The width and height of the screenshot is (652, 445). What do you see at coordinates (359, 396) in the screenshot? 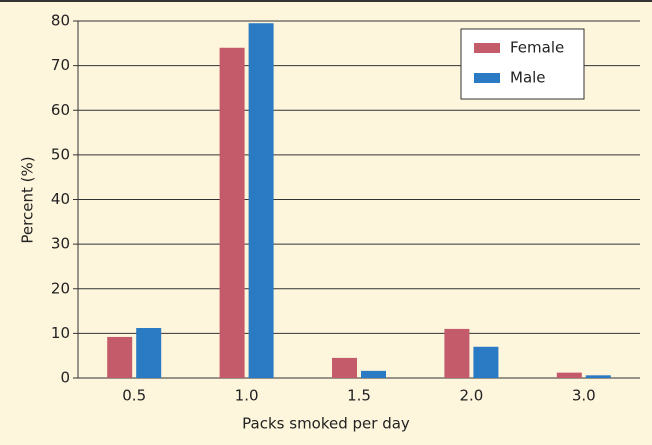
I see `x-tick-label: 1.5` at bounding box center [359, 396].